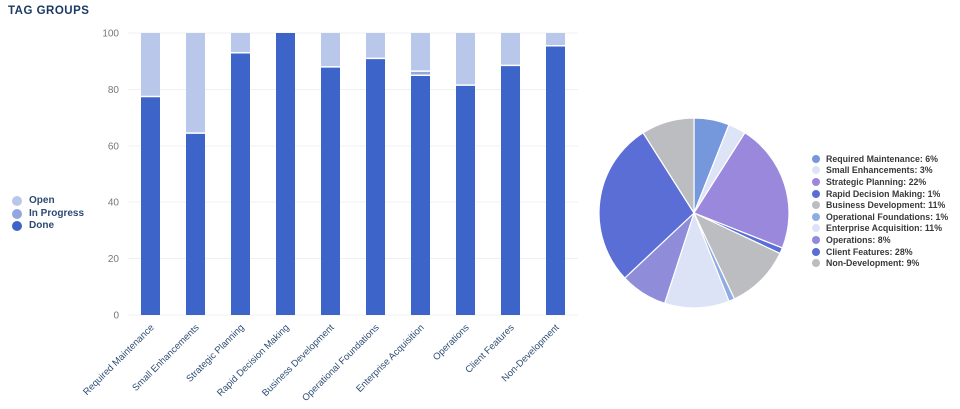 The width and height of the screenshot is (960, 409). I want to click on bar-segment-done-client-features, so click(510, 190).